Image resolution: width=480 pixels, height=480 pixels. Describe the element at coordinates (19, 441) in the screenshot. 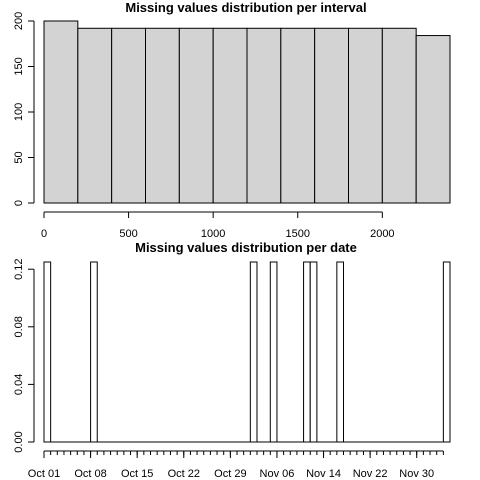

I see `y-tick-label: 0.00` at that location.